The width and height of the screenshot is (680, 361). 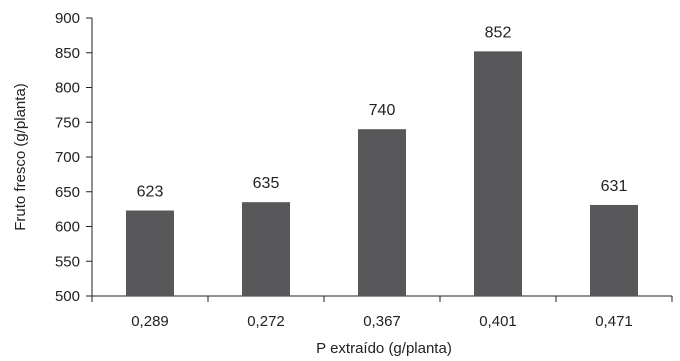 I want to click on y-tick-label: 500, so click(x=67, y=296).